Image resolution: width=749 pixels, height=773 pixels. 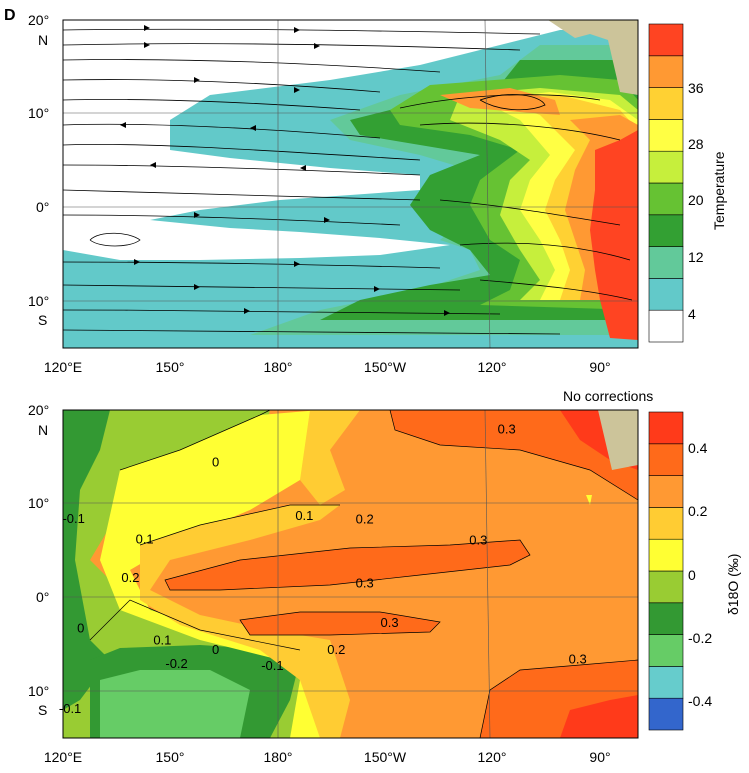 What do you see at coordinates (63, 367) in the screenshot?
I see `x-tick-120e: 120°E` at bounding box center [63, 367].